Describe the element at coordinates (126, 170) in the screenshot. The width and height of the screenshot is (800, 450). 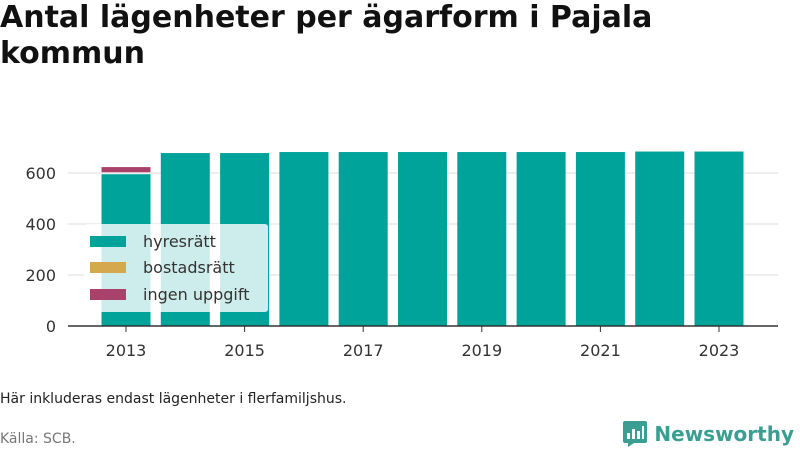
I see `bar-ingen-uppgift` at that location.